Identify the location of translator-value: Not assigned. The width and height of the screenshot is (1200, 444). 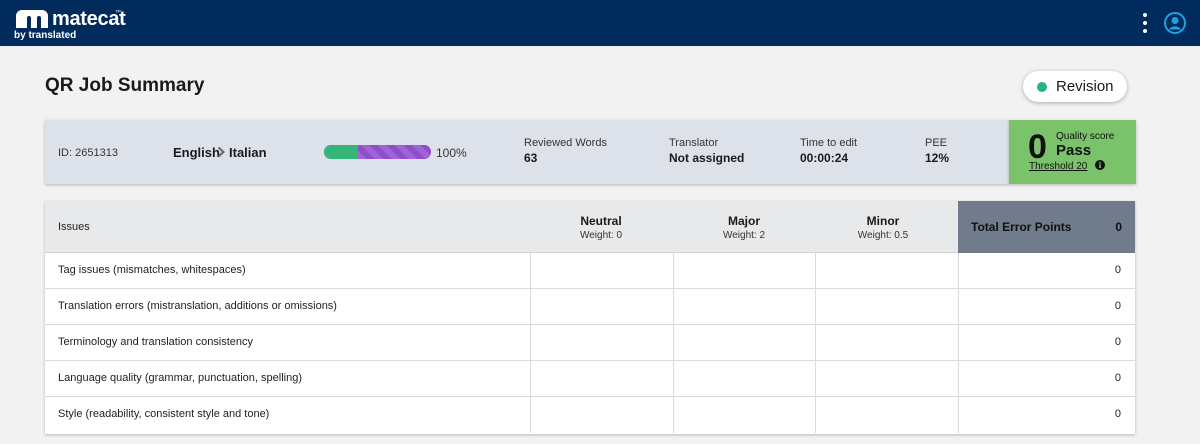
(707, 158).